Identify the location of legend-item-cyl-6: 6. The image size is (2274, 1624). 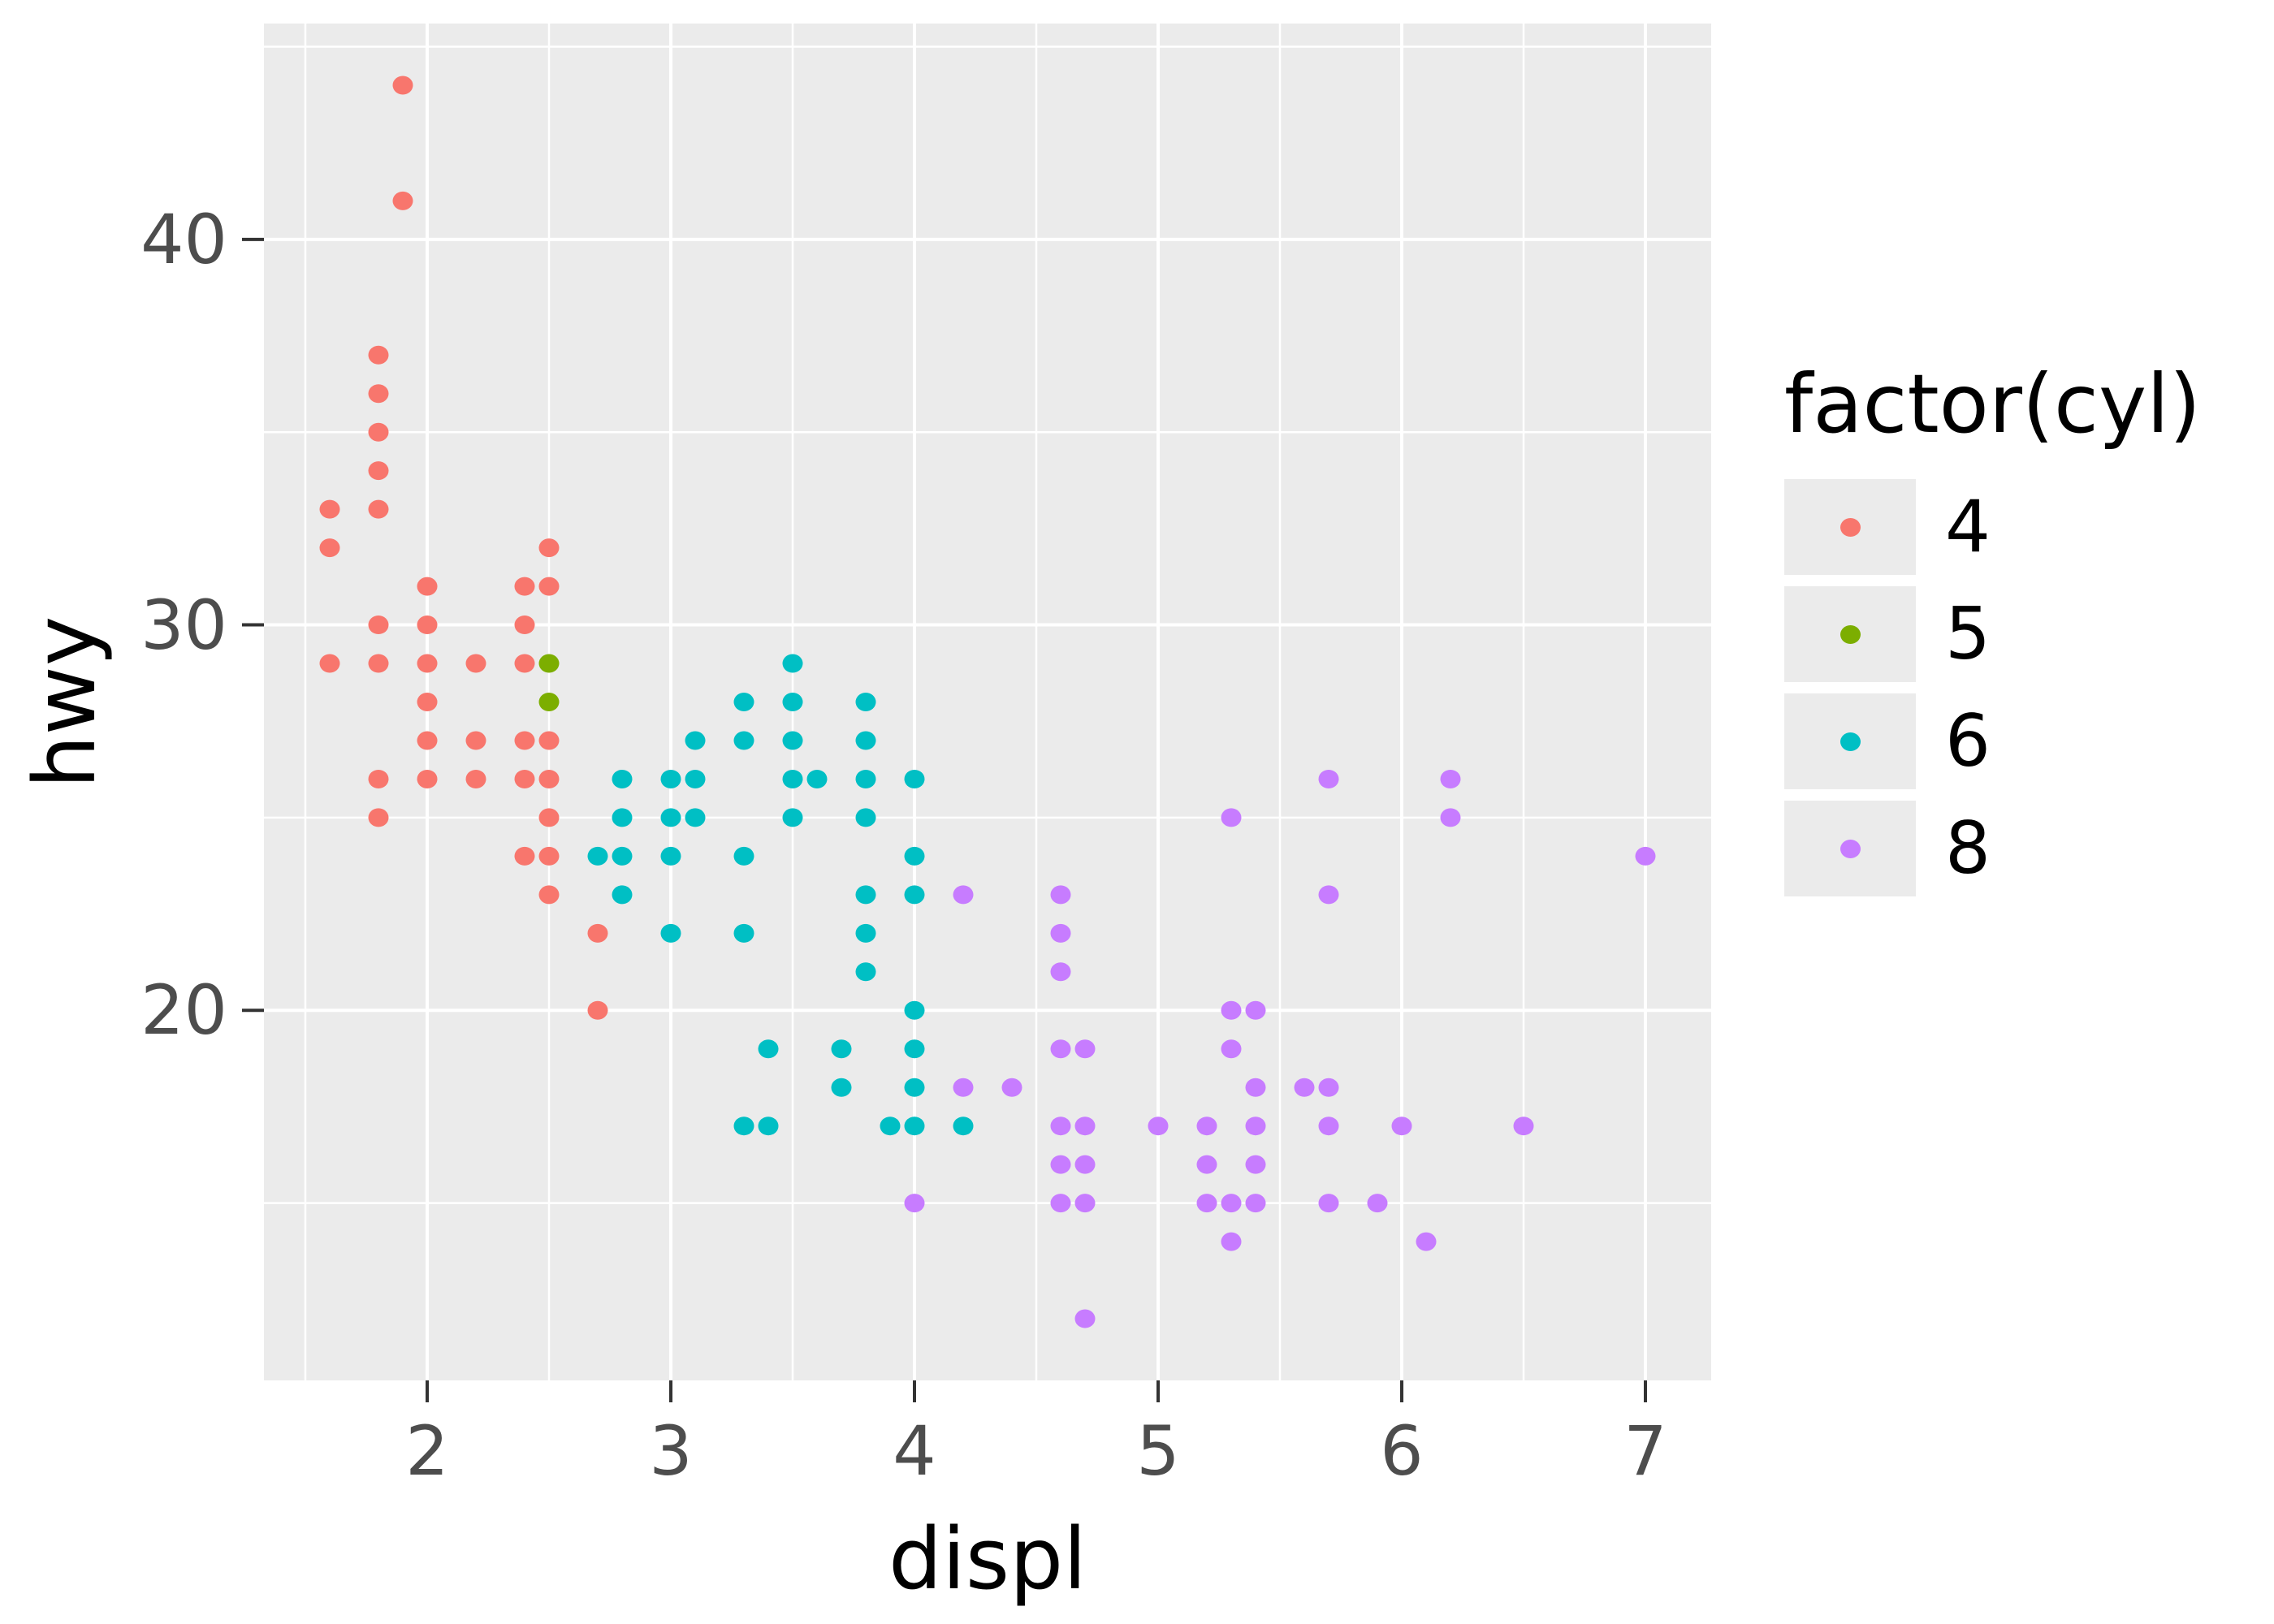
(1993, 741).